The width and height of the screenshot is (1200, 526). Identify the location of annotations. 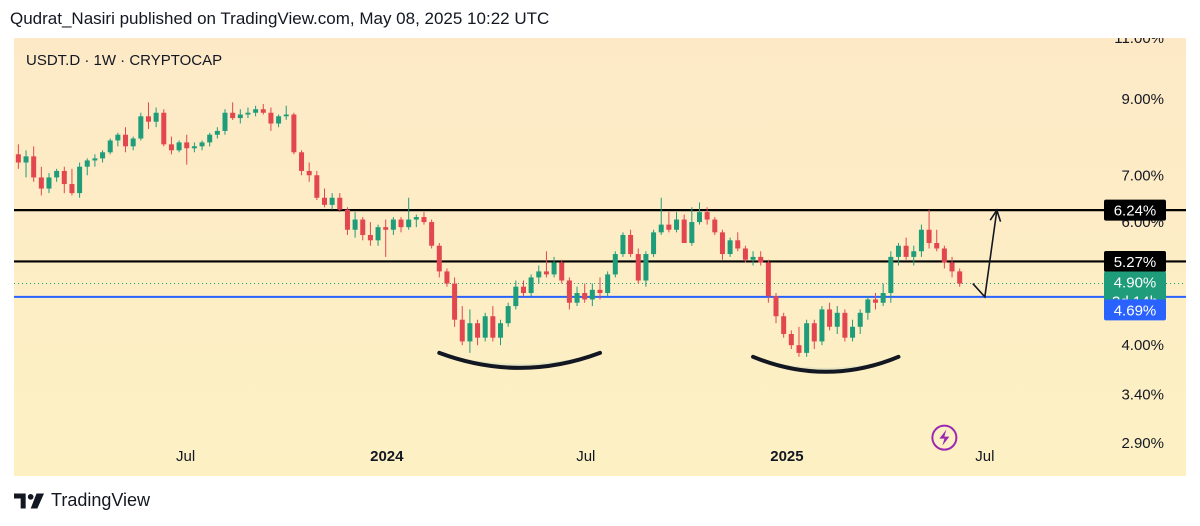
(669, 362).